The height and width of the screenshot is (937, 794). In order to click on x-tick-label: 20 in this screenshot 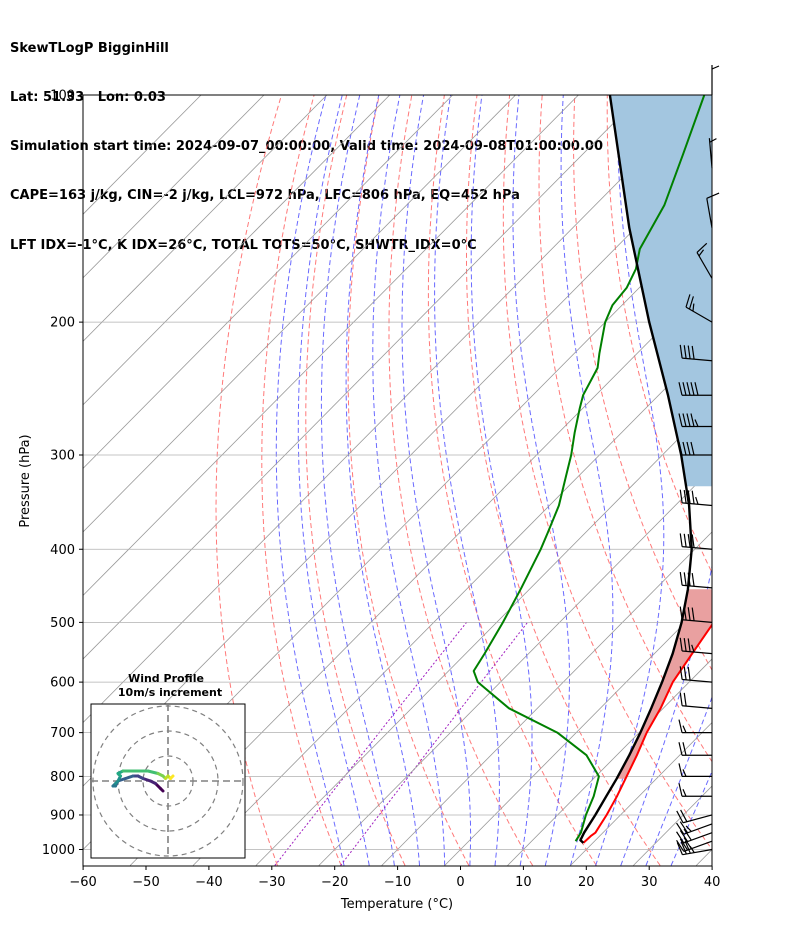, I will do `click(586, 882)`.